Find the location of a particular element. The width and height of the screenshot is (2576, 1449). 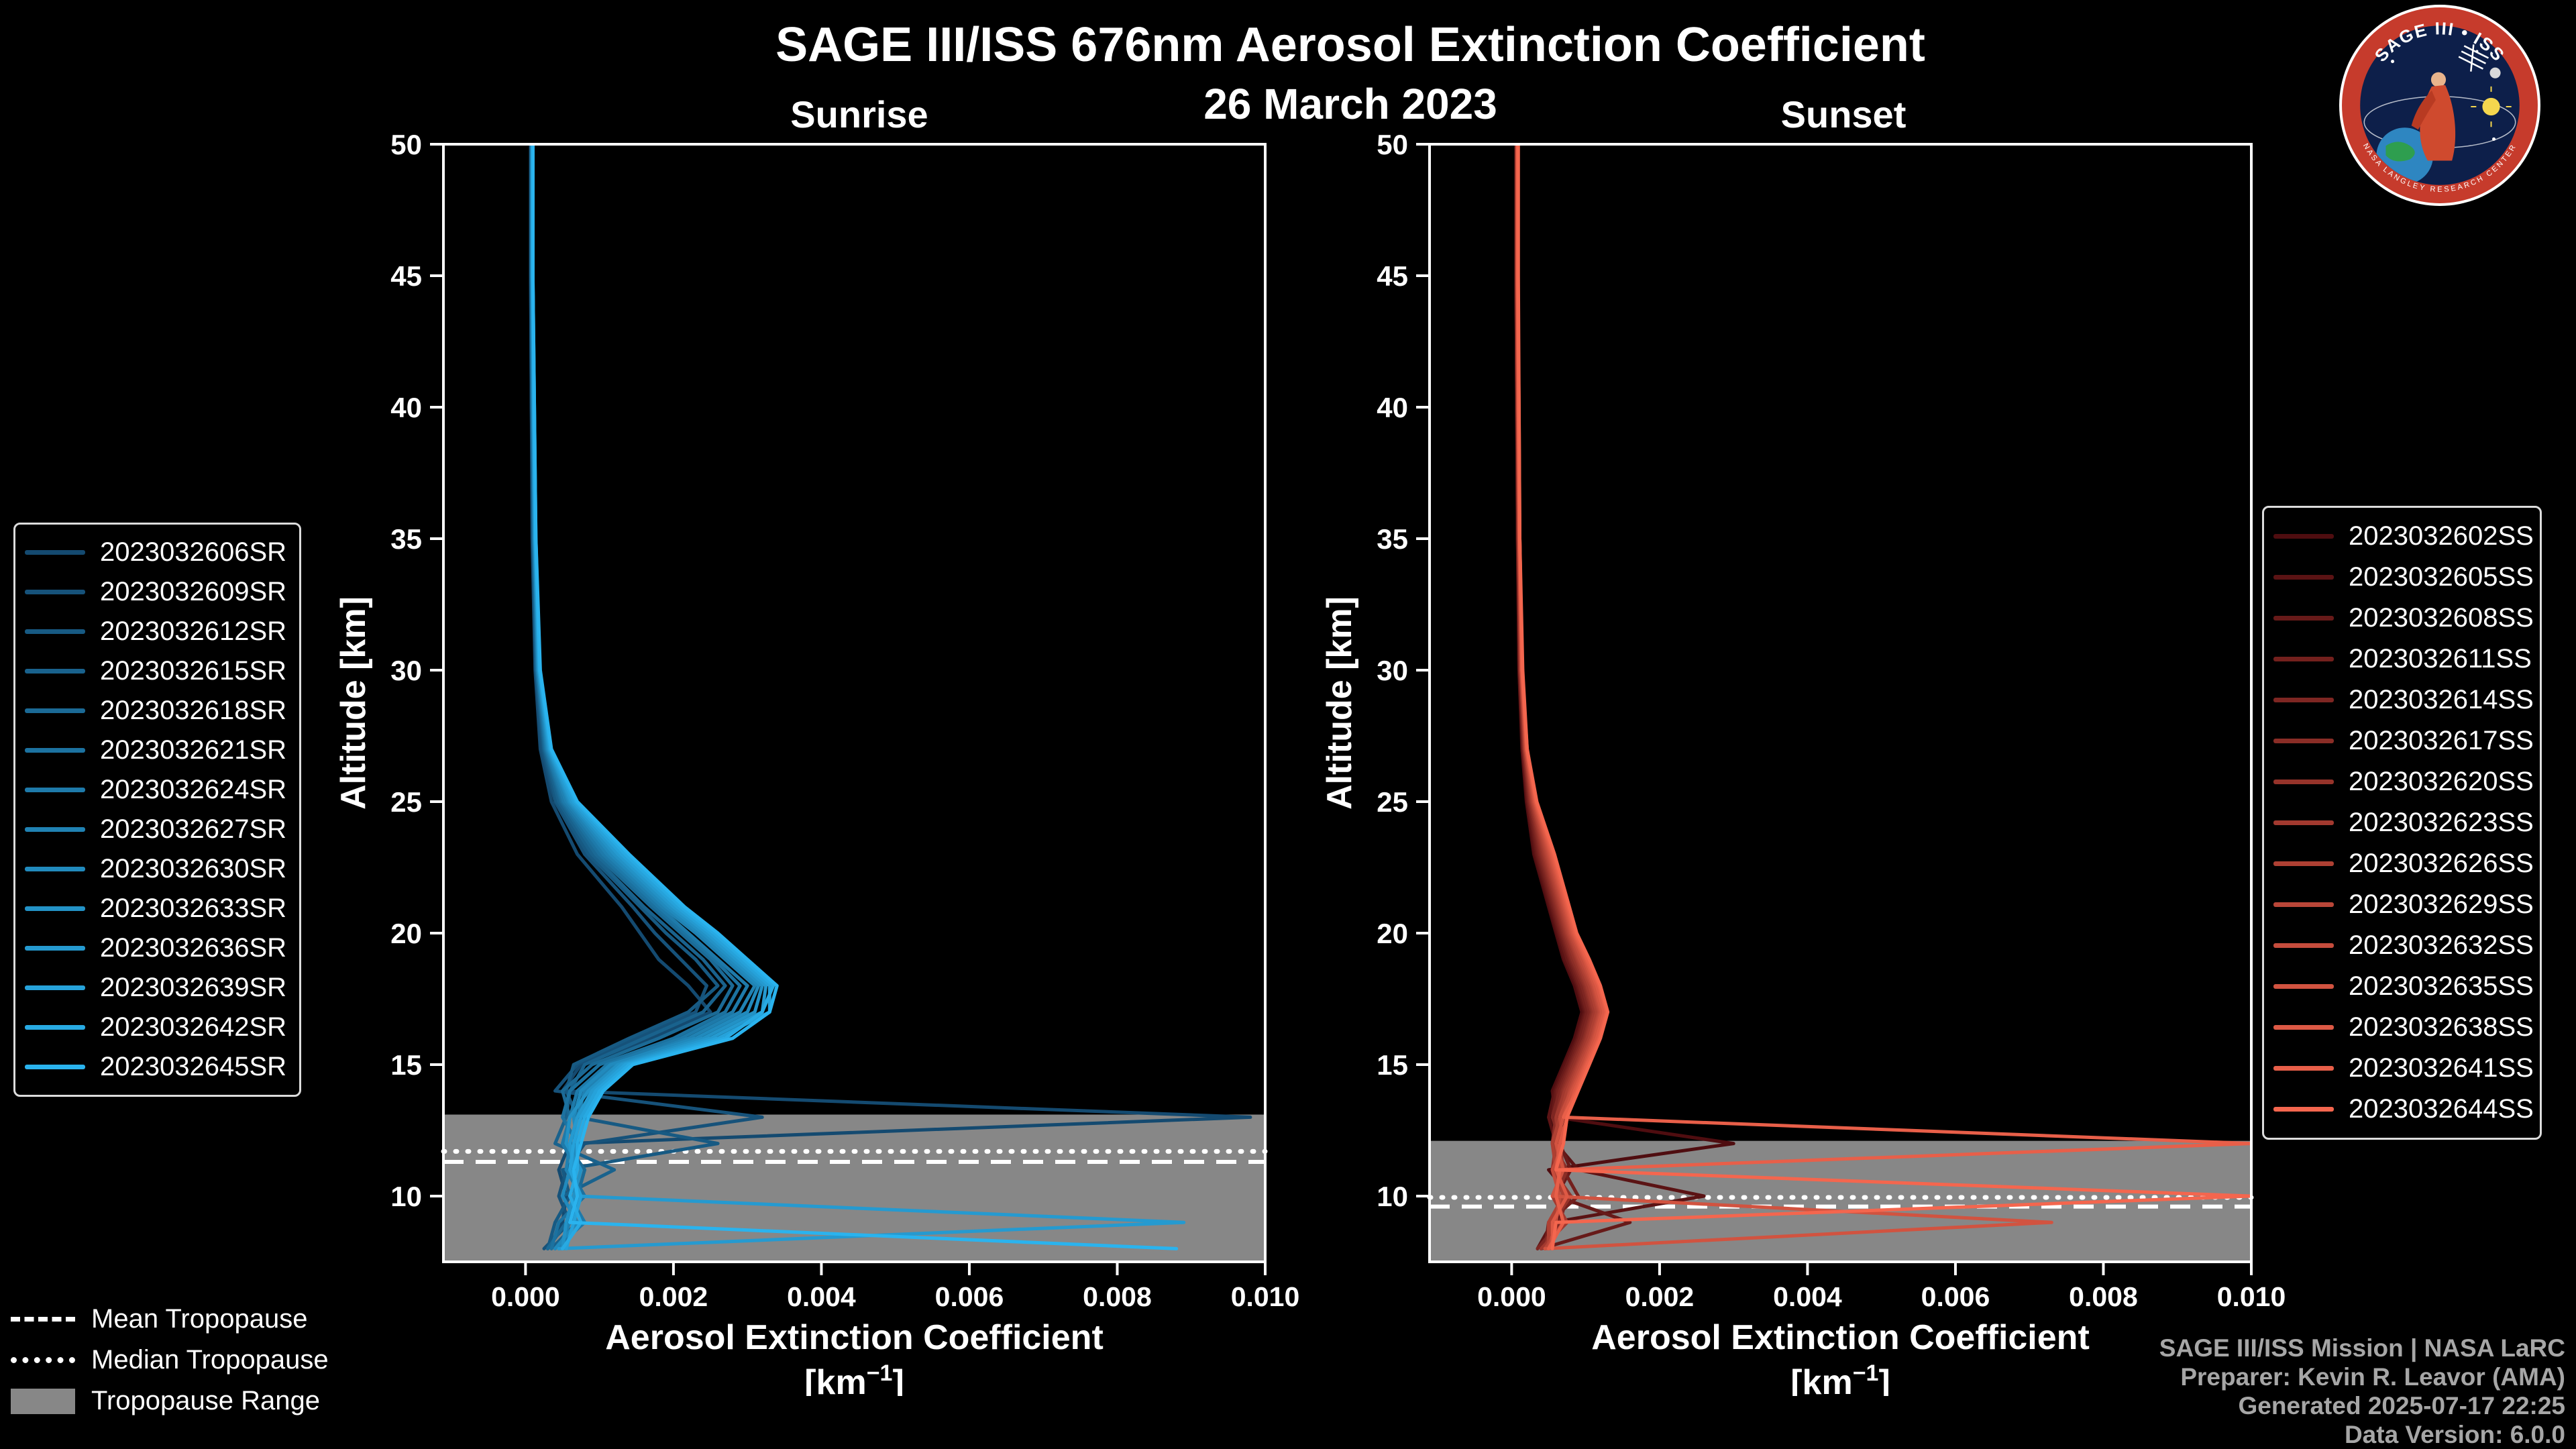

legend-item-2023032627SR: 2023032627SR is located at coordinates (162, 829).